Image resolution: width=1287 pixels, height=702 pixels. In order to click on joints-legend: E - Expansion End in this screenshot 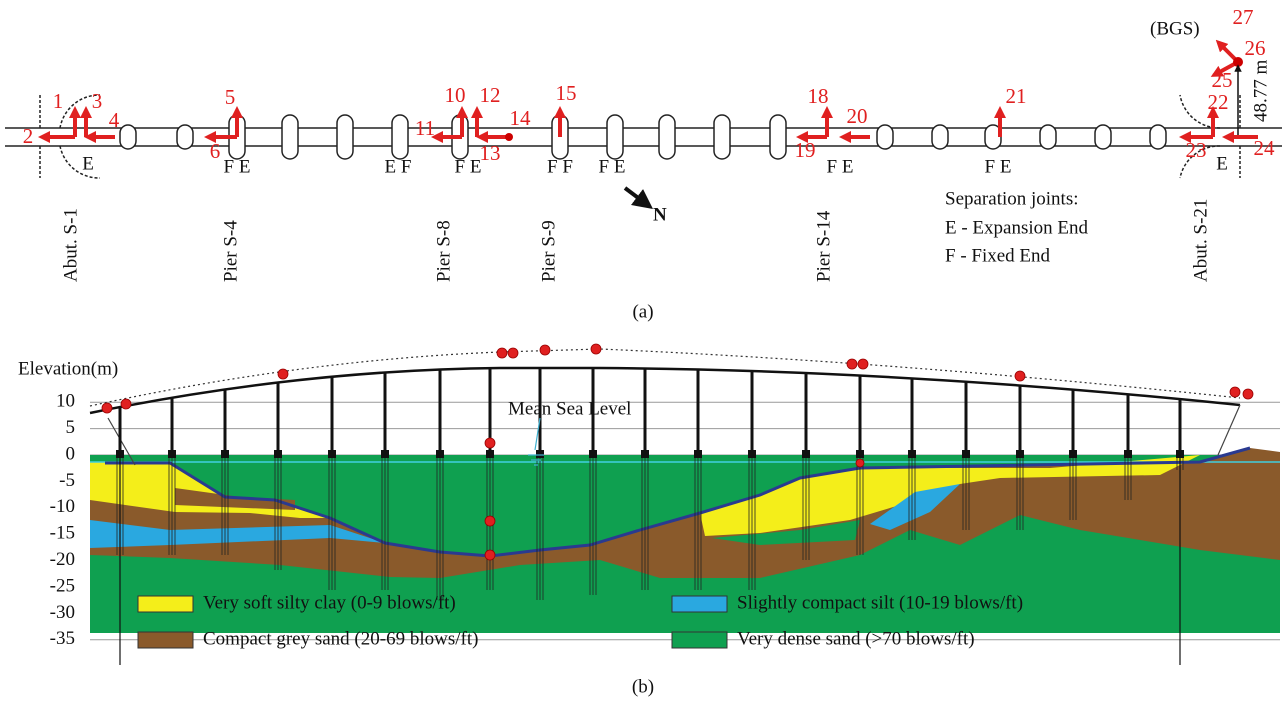, I will do `click(1017, 227)`.